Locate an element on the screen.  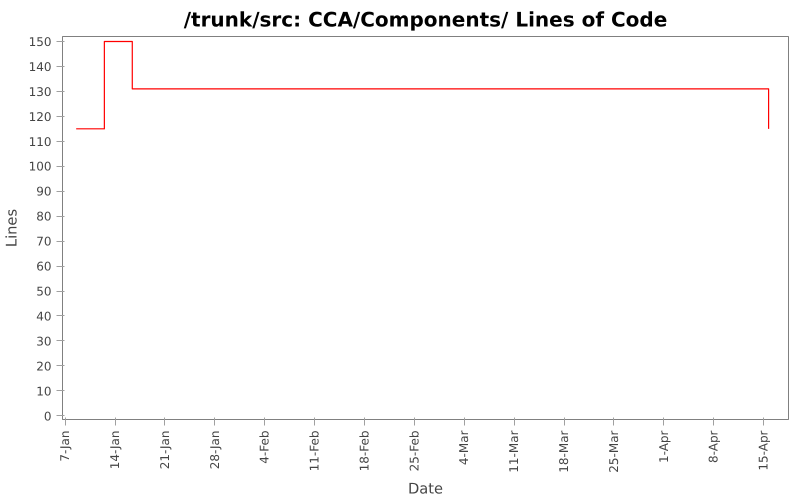
y-tick-label: 30 is located at coordinates (44, 341).